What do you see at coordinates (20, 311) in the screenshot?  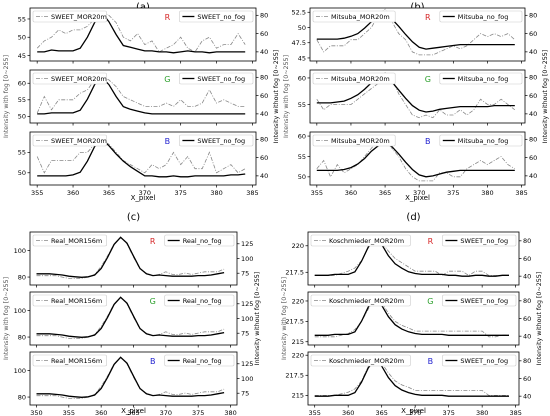 I see `y-left-tick-label: 100` at bounding box center [20, 311].